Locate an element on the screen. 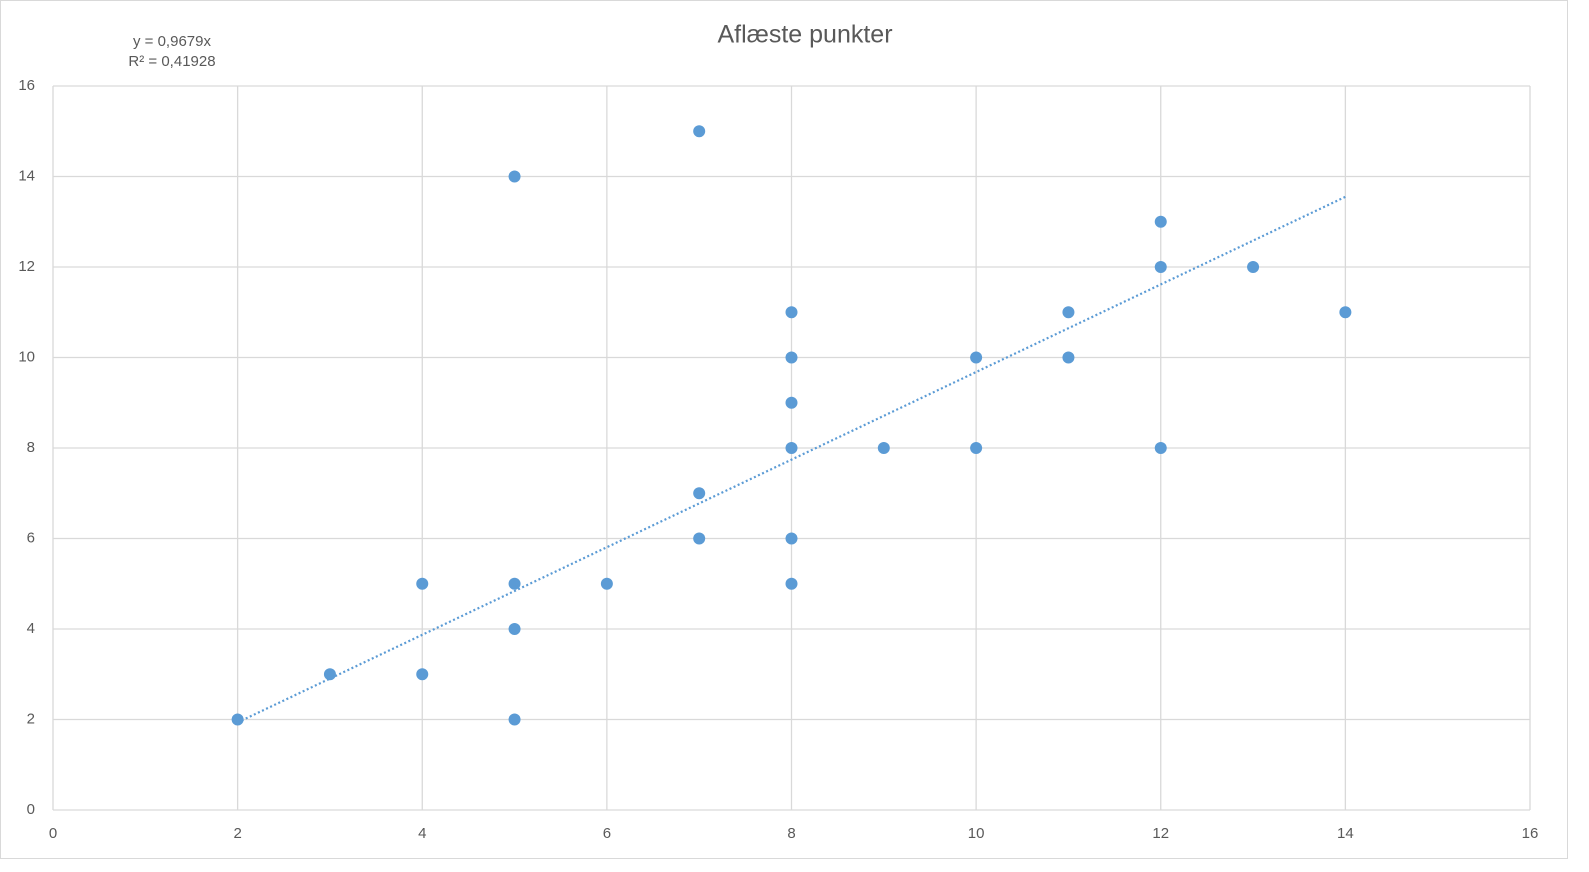 This screenshot has width=1589, height=872. x-tick-label: 8 is located at coordinates (791, 833).